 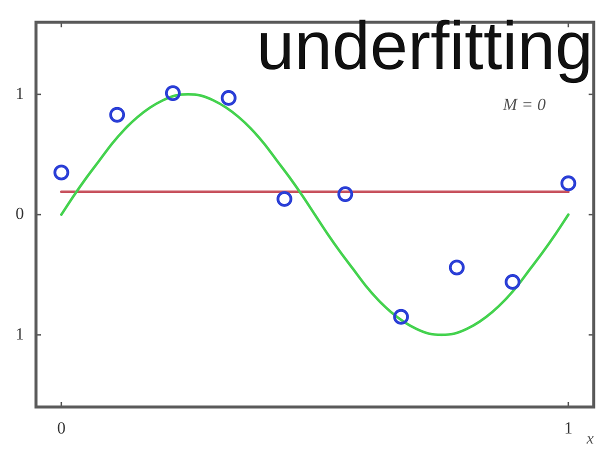 What do you see at coordinates (424, 46) in the screenshot?
I see `chart-title: underfitting` at bounding box center [424, 46].